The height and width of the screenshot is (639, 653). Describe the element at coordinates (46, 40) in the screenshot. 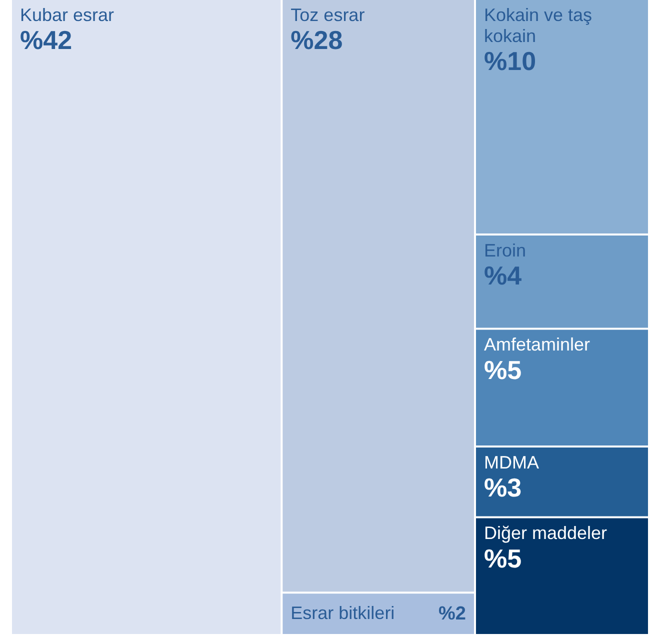

I see `data-label: %42` at that location.